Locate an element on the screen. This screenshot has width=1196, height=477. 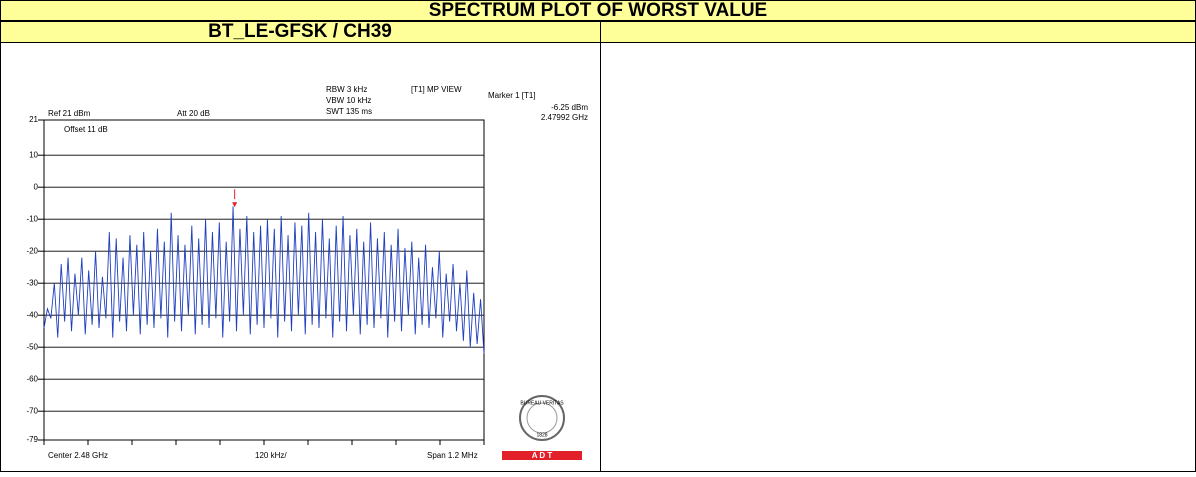
view: [T1] MP VIEW is located at coordinates (436, 89).